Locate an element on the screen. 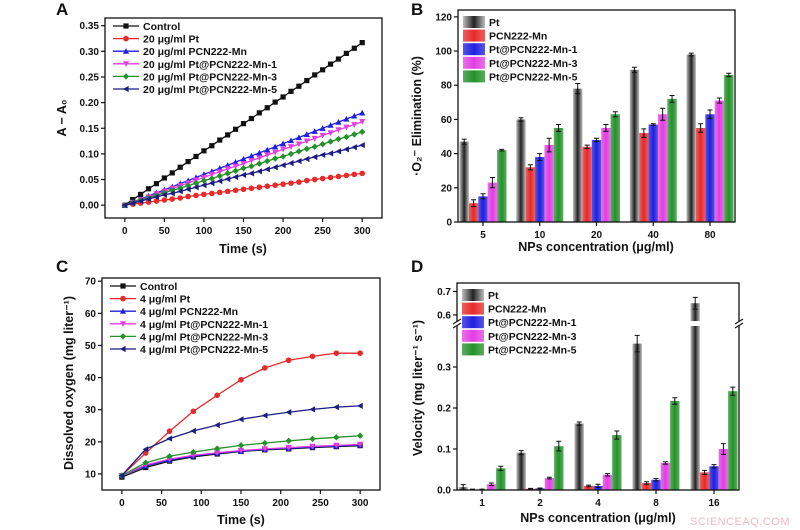 The width and height of the screenshot is (800, 530). y-tick-label: 50 is located at coordinates (91, 346).